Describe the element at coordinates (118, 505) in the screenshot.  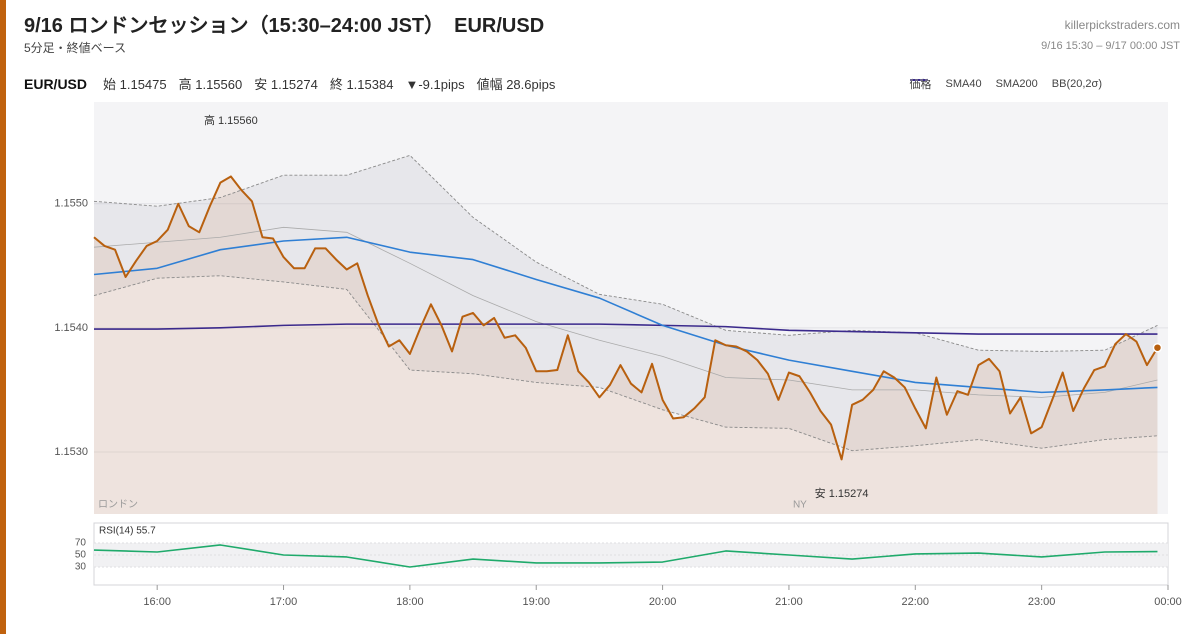
I see `session-label: ロンドン` at that location.